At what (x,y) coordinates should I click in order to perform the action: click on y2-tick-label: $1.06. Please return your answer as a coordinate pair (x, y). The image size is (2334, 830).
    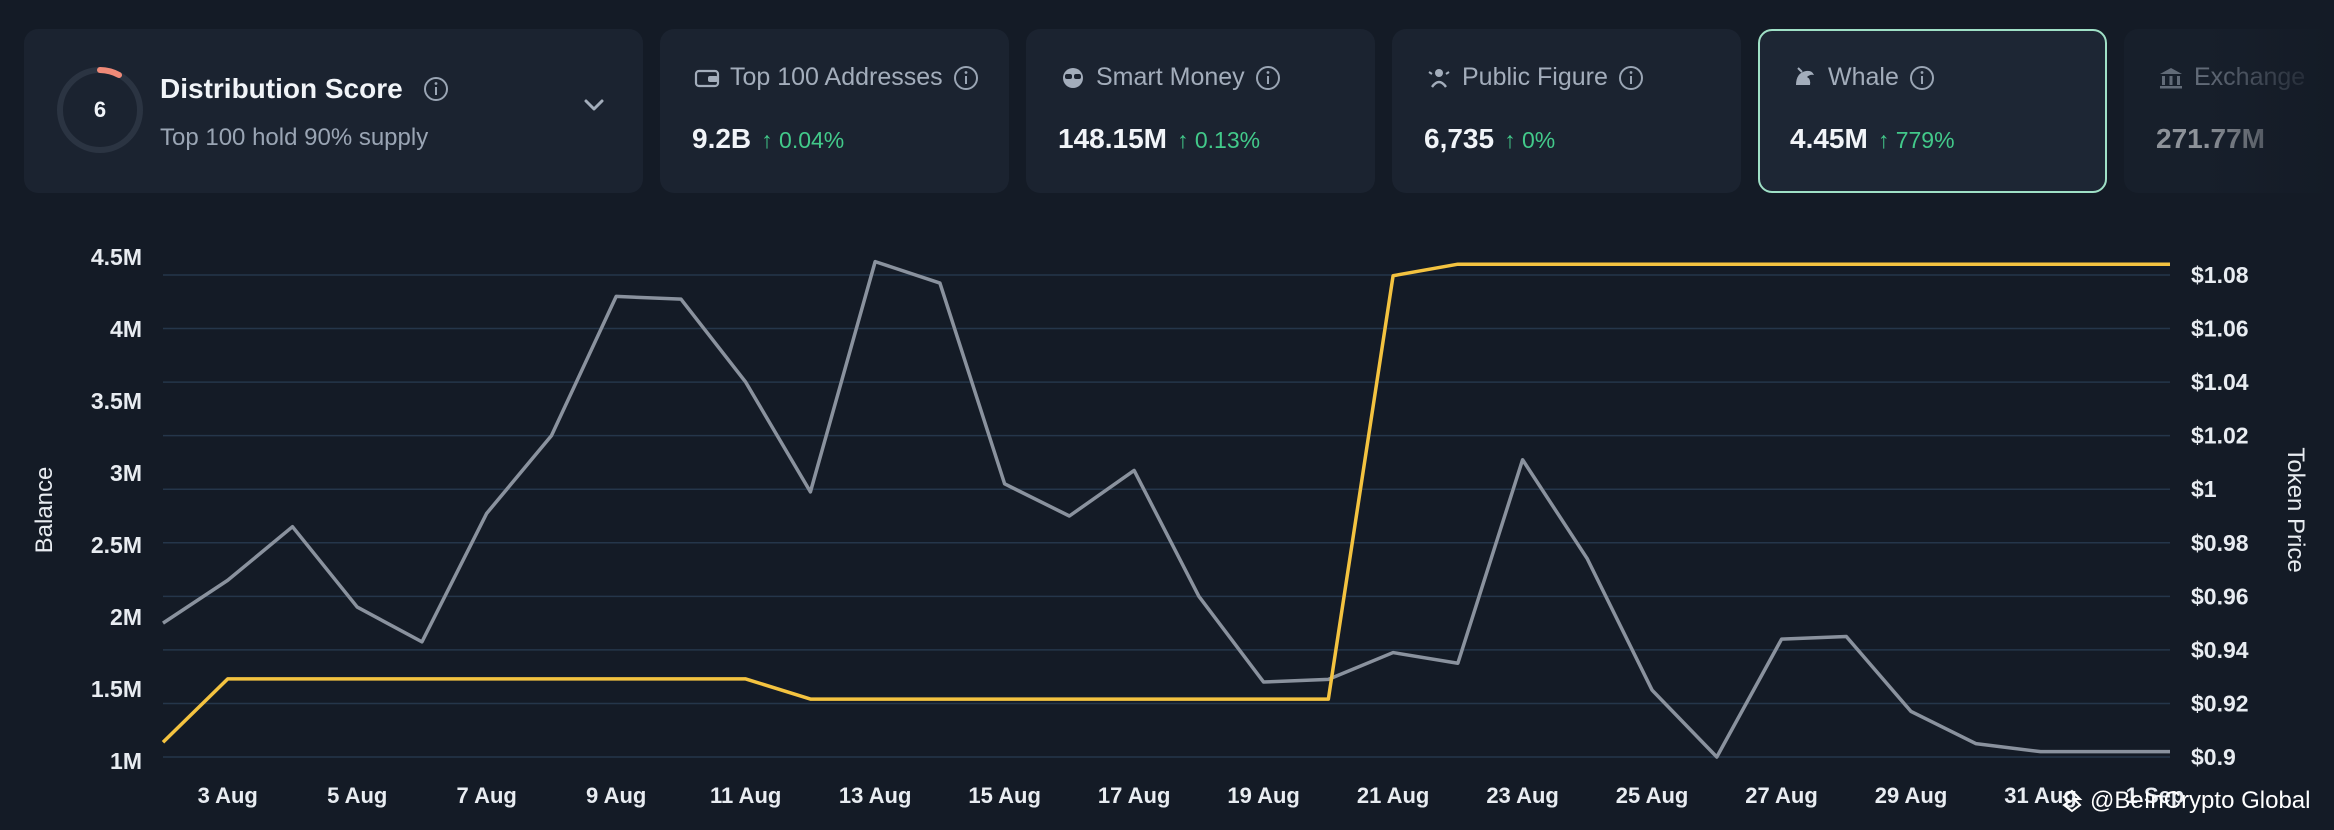
    Looking at the image, I should click on (2220, 329).